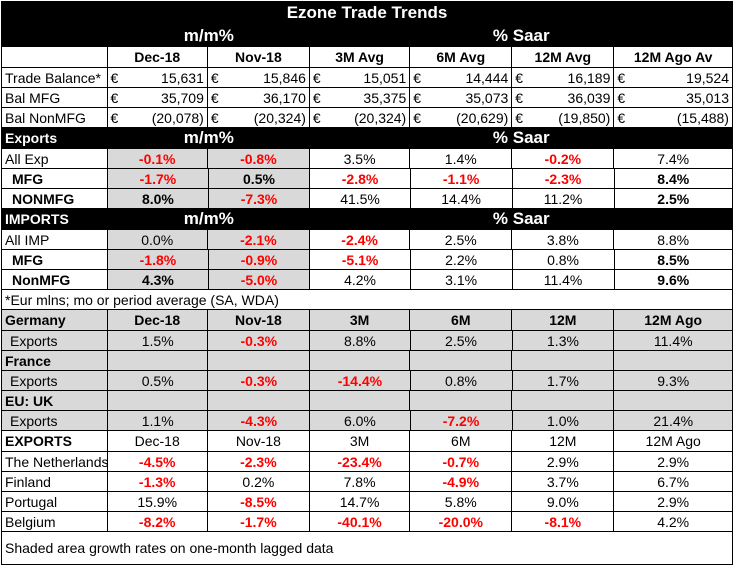  I want to click on growth-value: -0.3%, so click(259, 381).